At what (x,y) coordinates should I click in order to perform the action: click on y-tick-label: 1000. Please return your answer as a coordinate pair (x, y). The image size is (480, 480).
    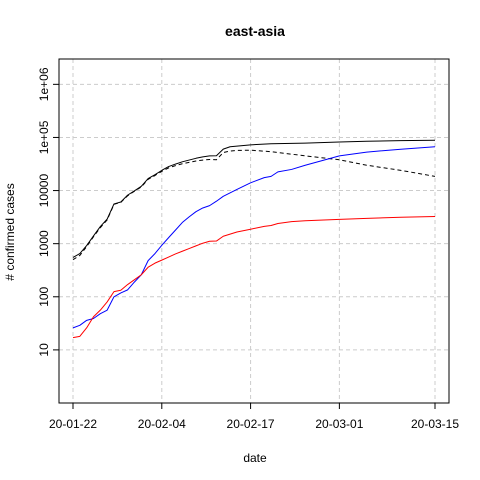
    Looking at the image, I should click on (44, 243).